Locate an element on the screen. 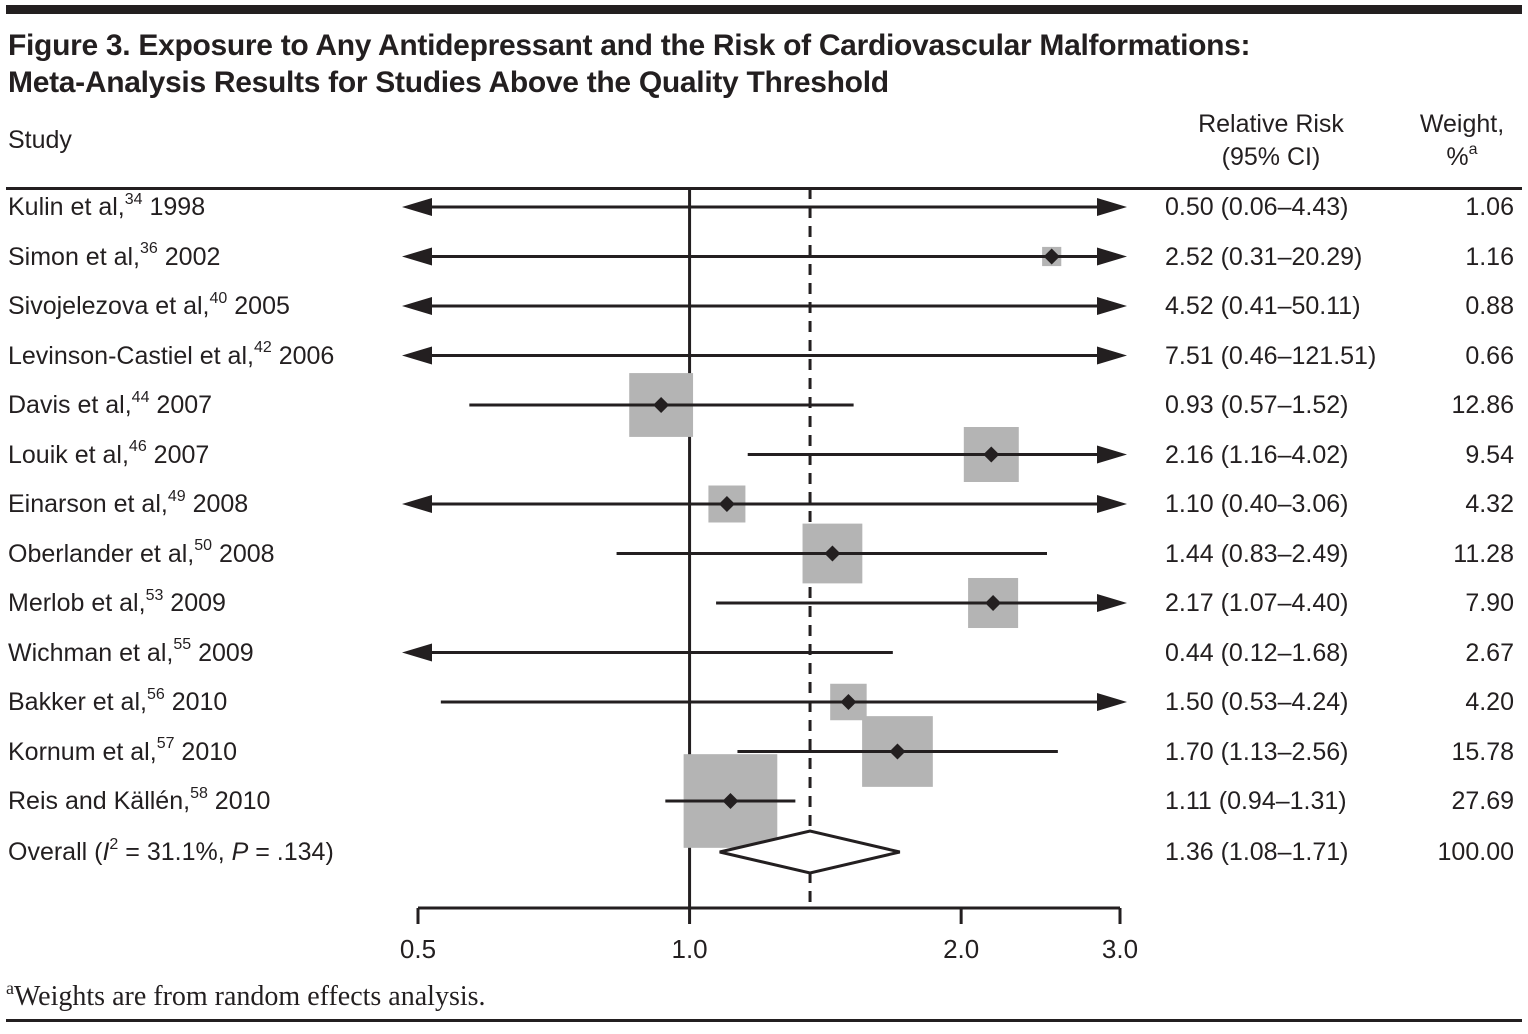  study-11-rr-ci: 1.70 (1.13–2.56) is located at coordinates (1257, 751).